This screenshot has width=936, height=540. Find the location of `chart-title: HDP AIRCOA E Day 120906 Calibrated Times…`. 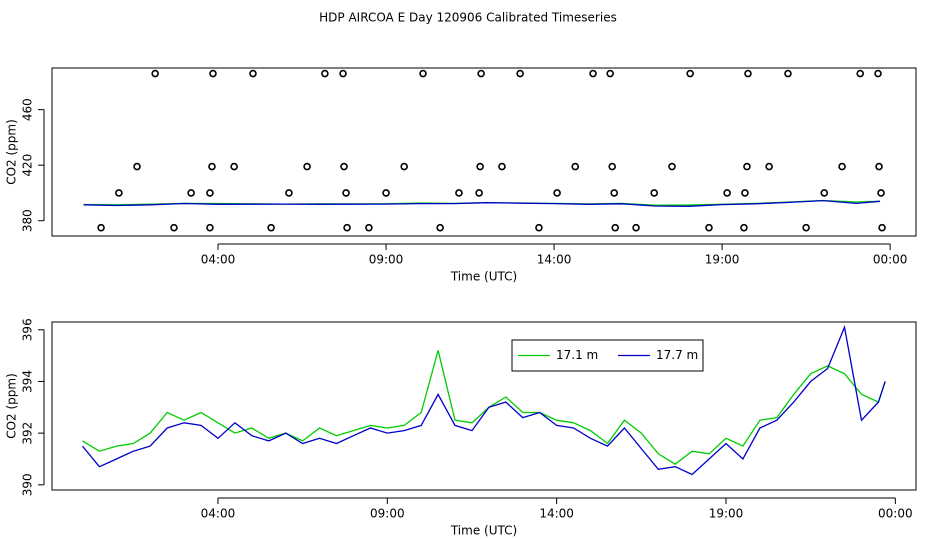

chart-title: HDP AIRCOA E Day 120906 Calibrated Times… is located at coordinates (468, 18).